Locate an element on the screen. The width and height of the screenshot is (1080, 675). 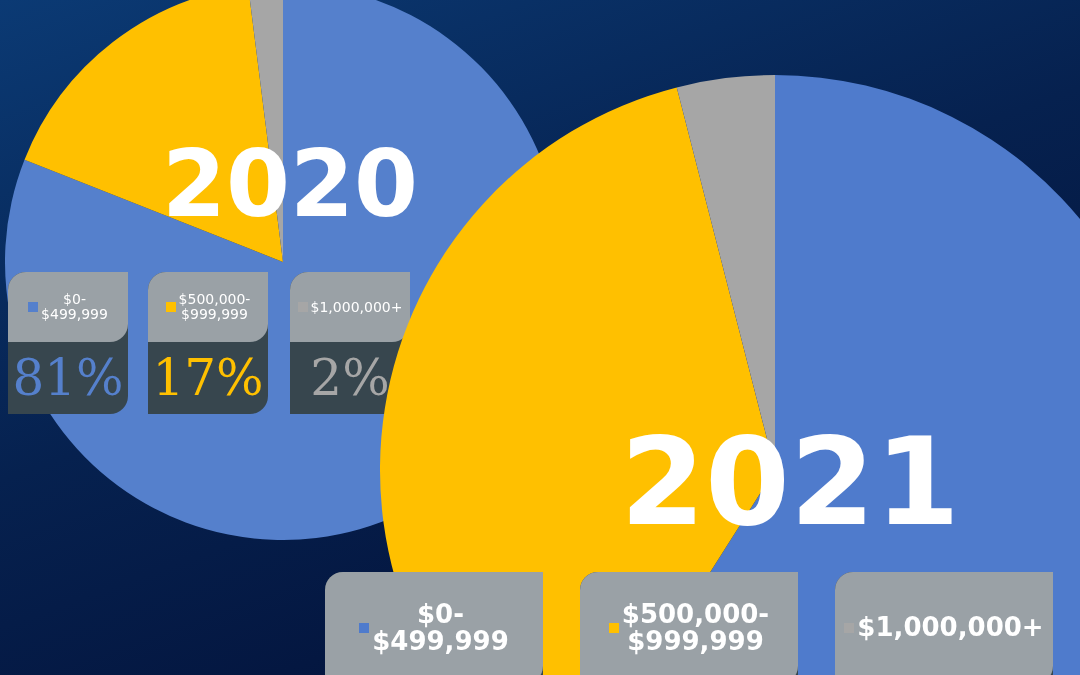
data-label: 2% is located at coordinates (350, 378).